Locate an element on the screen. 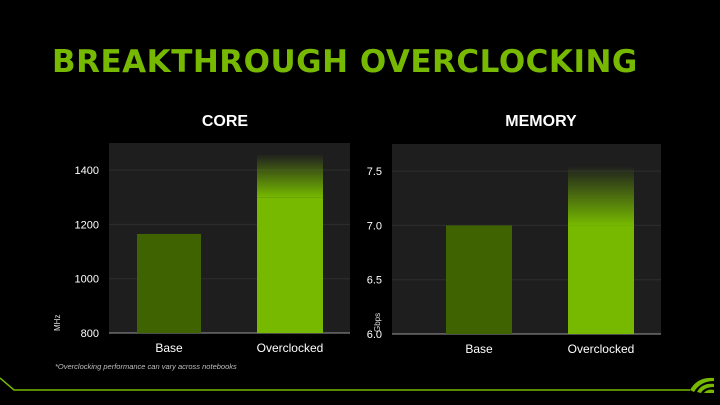 This screenshot has width=720, height=405. core-y-axis-label: MHz is located at coordinates (57, 323).